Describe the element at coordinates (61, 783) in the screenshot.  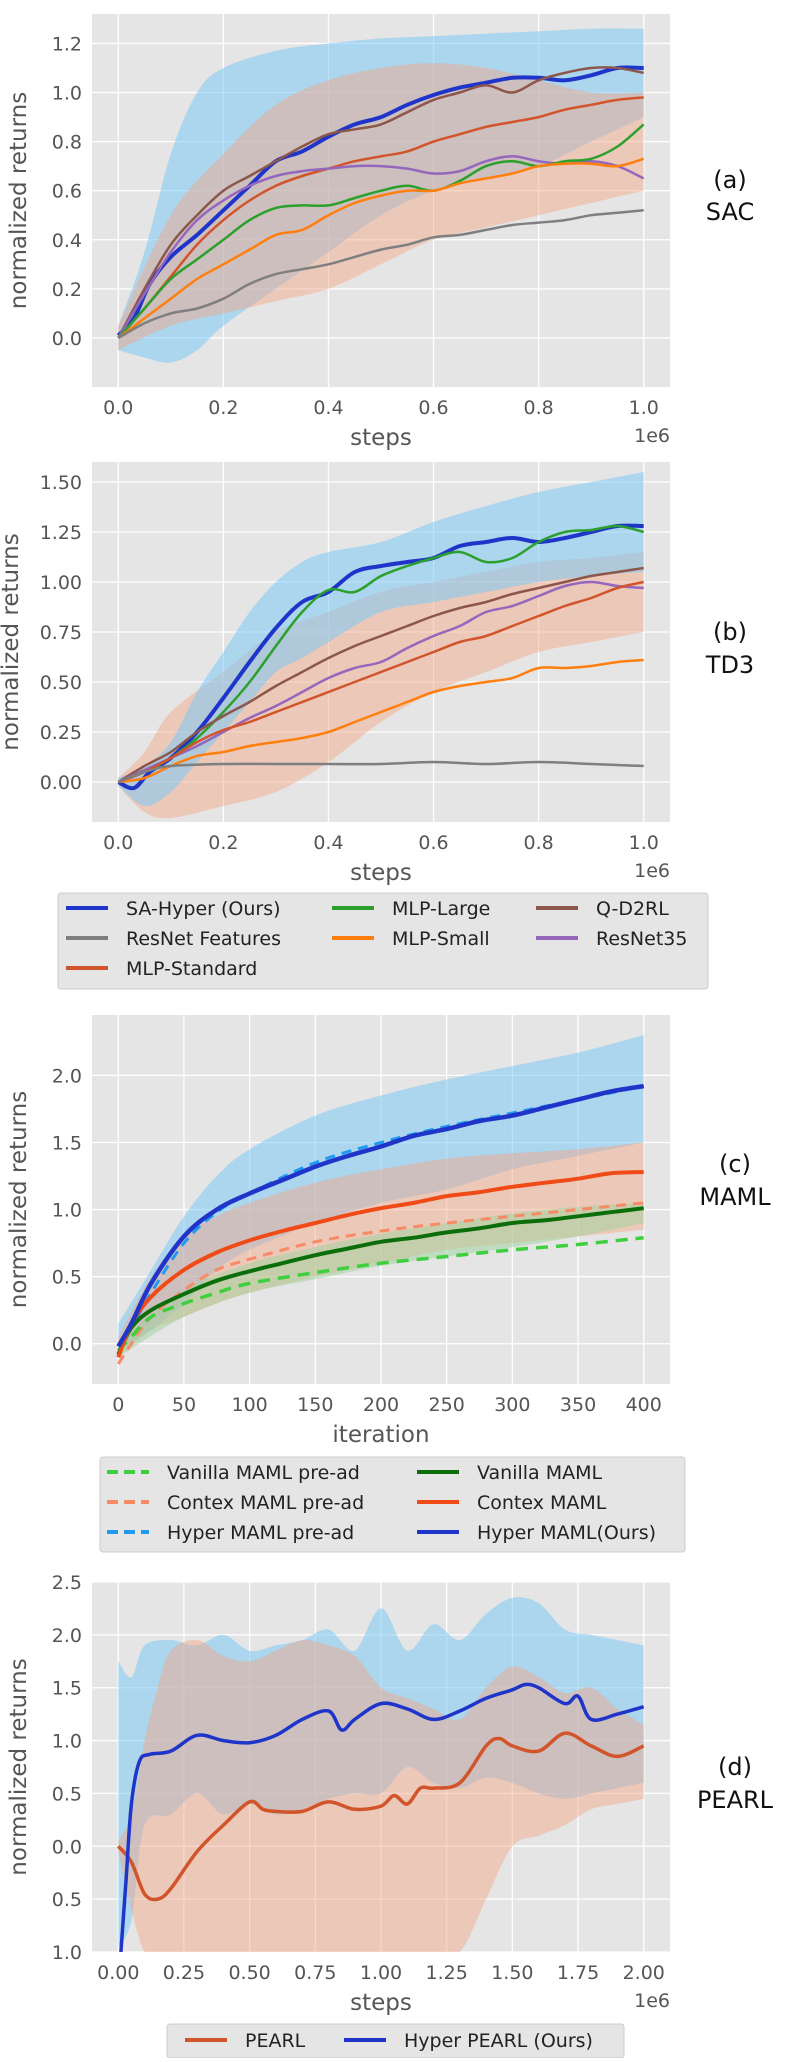
I see `y-tick-label: 0.00` at that location.